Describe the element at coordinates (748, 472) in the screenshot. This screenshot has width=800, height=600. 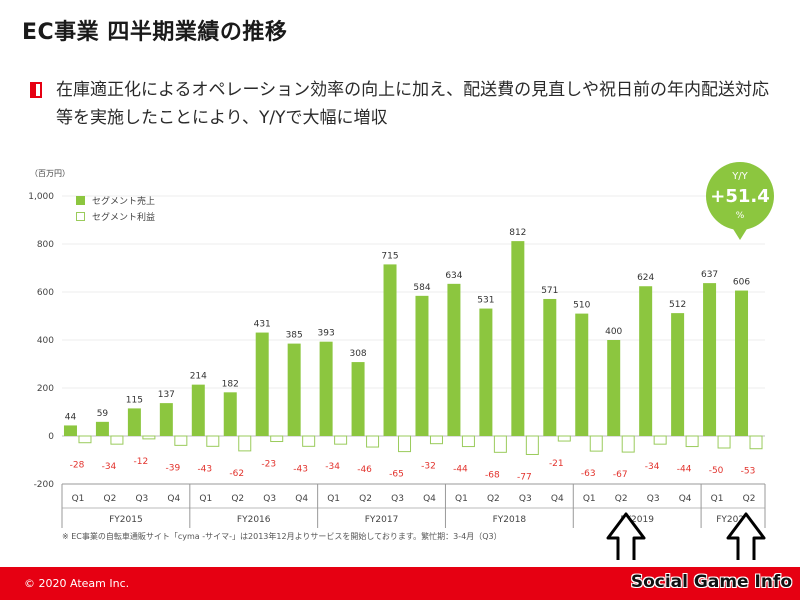
I see `profit-value-label: -53` at that location.